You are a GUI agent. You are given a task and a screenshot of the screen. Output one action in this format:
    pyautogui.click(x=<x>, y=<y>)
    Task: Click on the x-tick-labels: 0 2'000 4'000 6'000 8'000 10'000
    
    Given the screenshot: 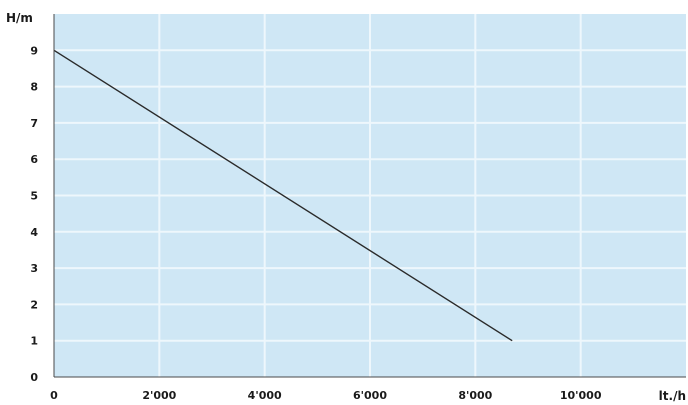 What is the action you would take?
    pyautogui.click(x=326, y=395)
    